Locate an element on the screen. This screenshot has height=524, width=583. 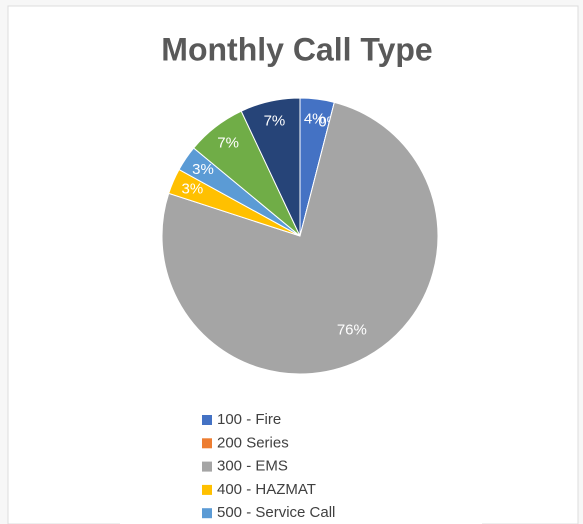
legend-label: 300 - EMS is located at coordinates (252, 466).